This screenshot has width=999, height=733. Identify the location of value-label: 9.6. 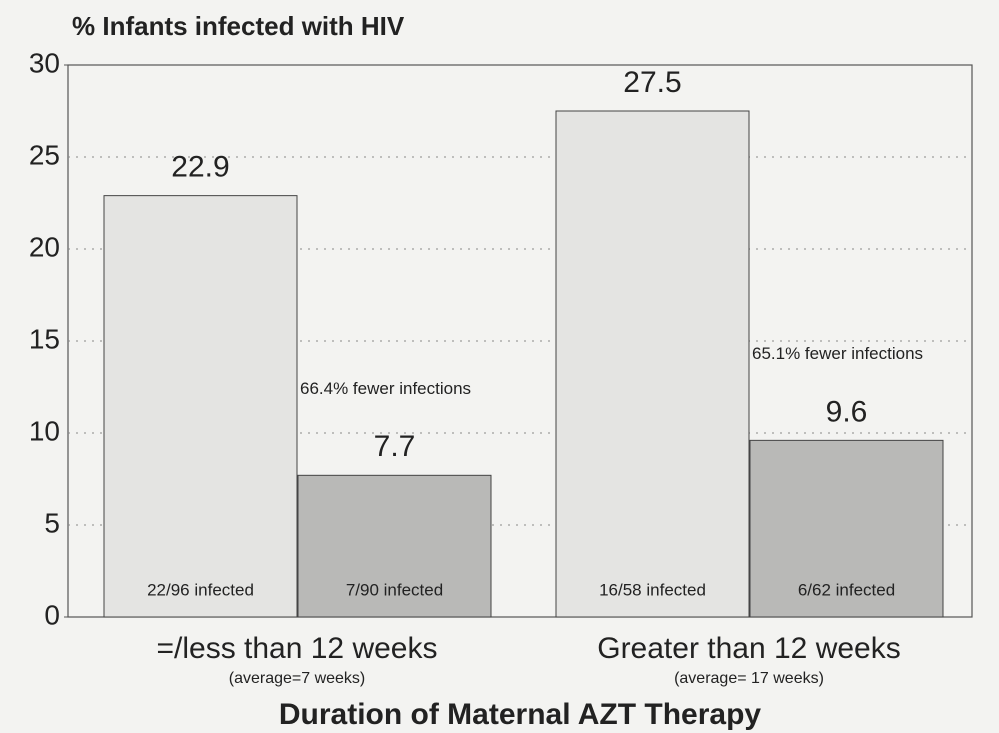
(847, 411).